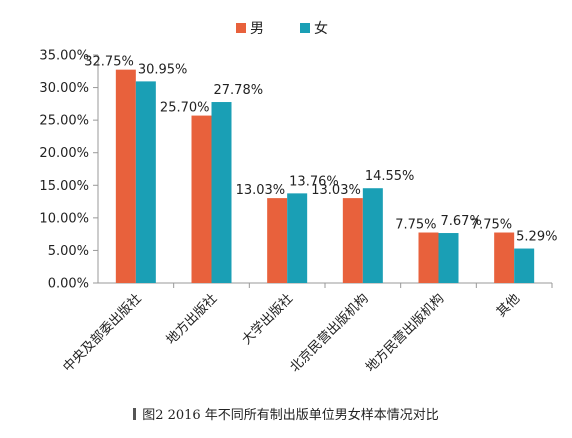 This screenshot has width=572, height=438. What do you see at coordinates (163, 69) in the screenshot?
I see `data-label-female: 30.95%` at bounding box center [163, 69].